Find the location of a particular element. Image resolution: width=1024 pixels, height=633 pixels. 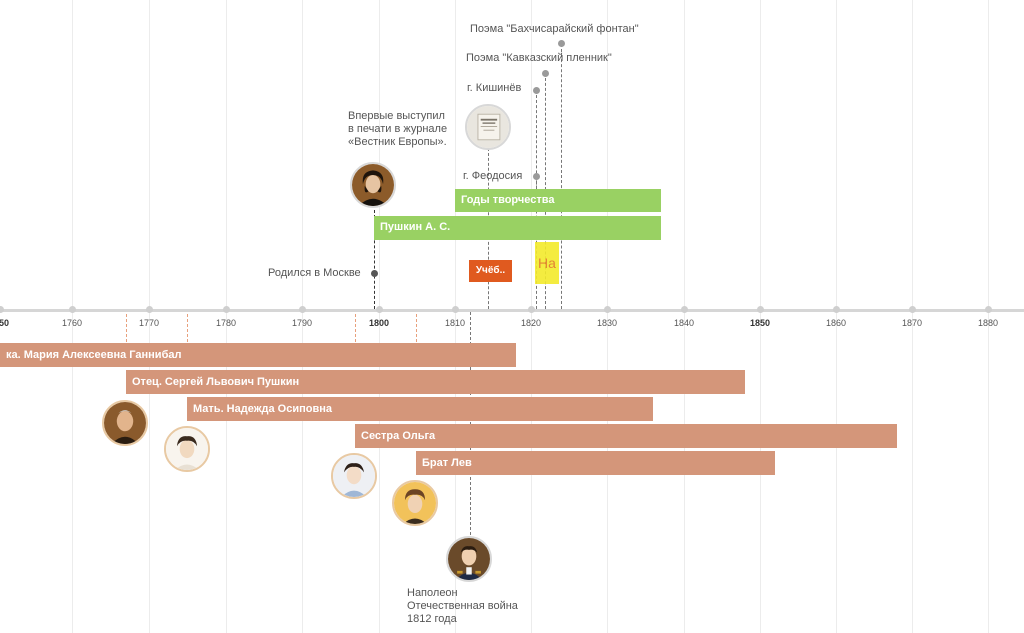

avatar-sister is located at coordinates (354, 476).